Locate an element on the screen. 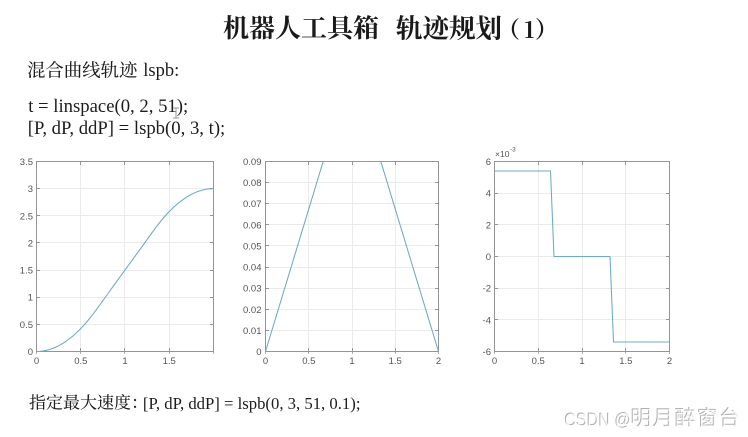 The height and width of the screenshot is (437, 748). svg-text: 0.03 is located at coordinates (252, 289).